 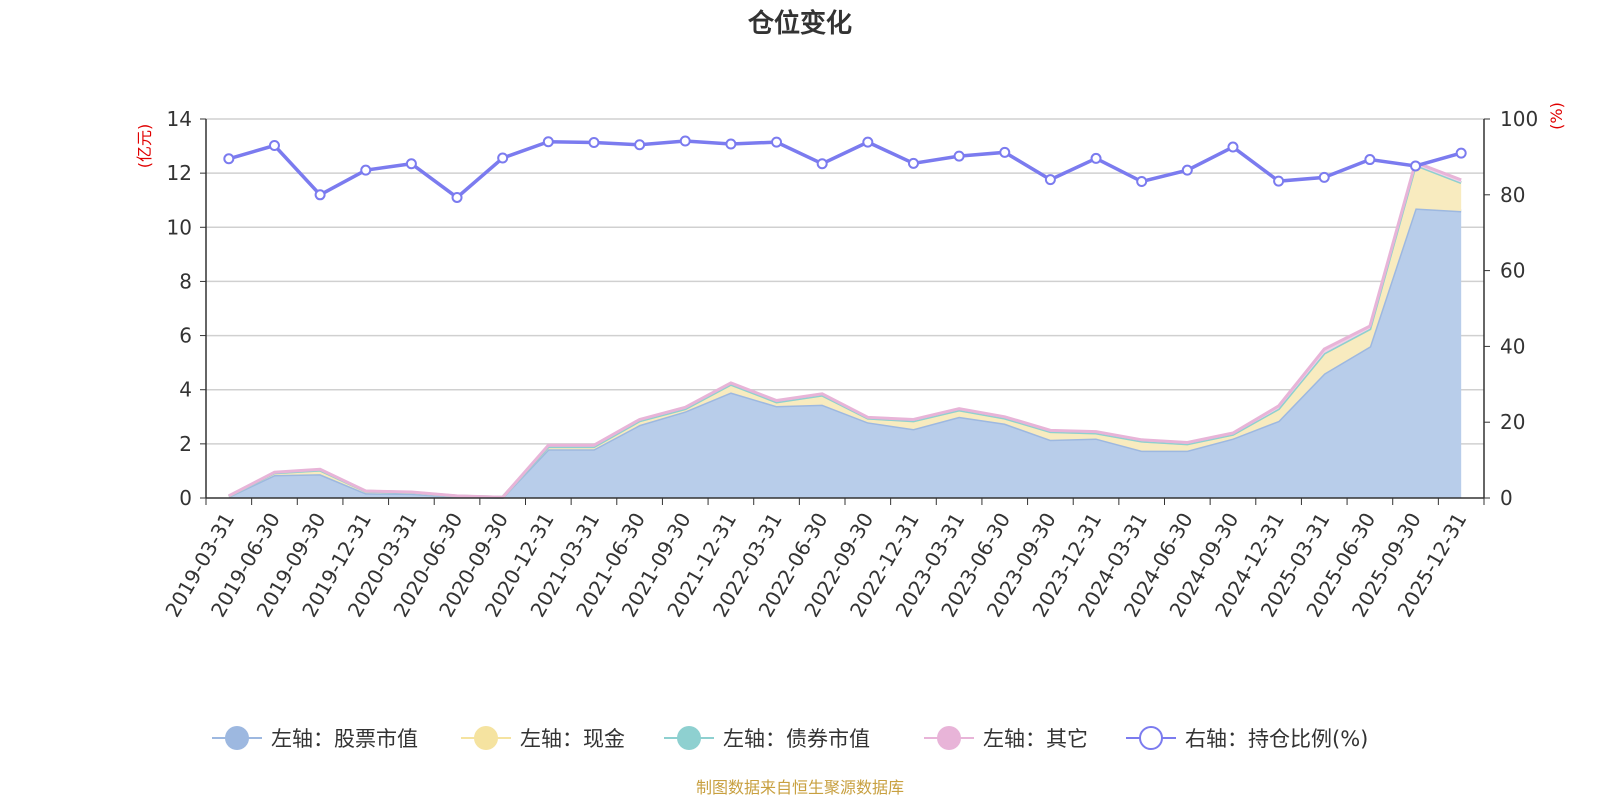 I want to click on left-axis-tick-label: 0, so click(x=185, y=498).